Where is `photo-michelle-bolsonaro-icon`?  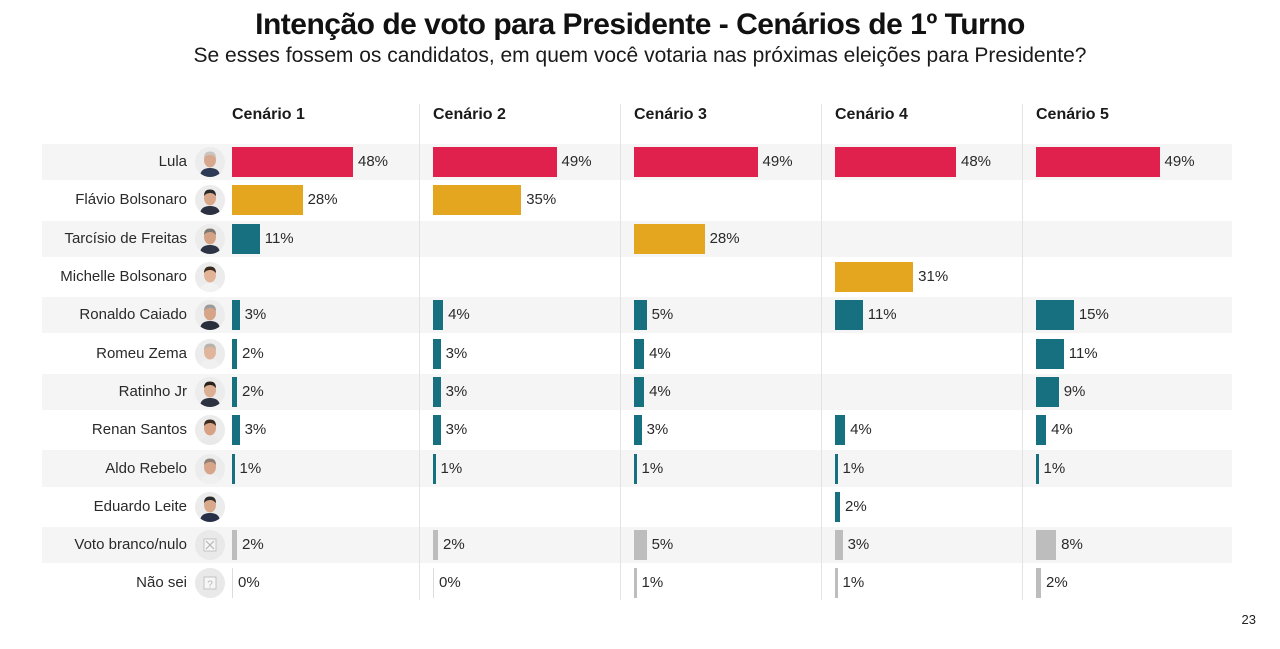 photo-michelle-bolsonaro-icon is located at coordinates (210, 277).